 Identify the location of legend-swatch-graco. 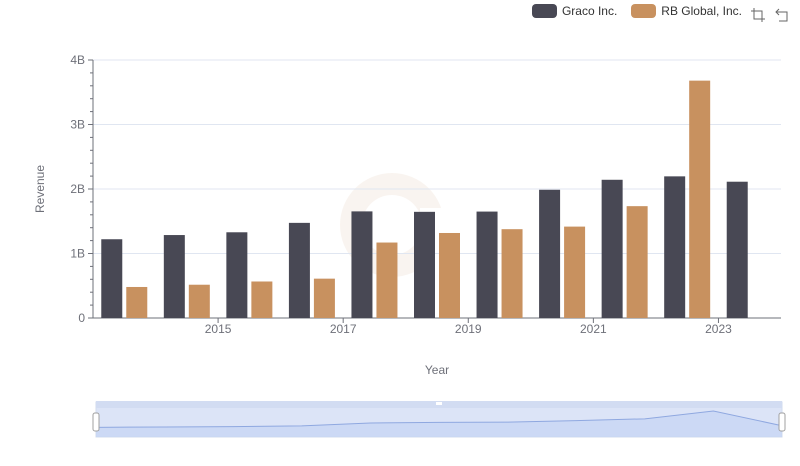
(544, 11).